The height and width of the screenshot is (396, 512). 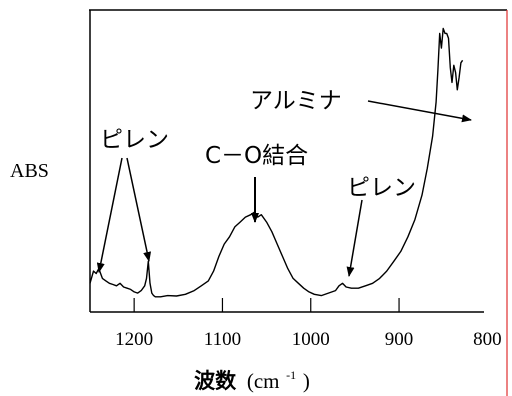 What do you see at coordinates (215, 381) in the screenshot?
I see `x-axis-label-main: 波数` at bounding box center [215, 381].